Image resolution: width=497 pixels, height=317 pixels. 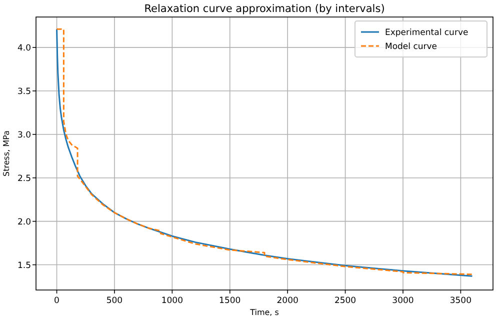 I want to click on legend-label: Experimental curve, so click(x=426, y=33).